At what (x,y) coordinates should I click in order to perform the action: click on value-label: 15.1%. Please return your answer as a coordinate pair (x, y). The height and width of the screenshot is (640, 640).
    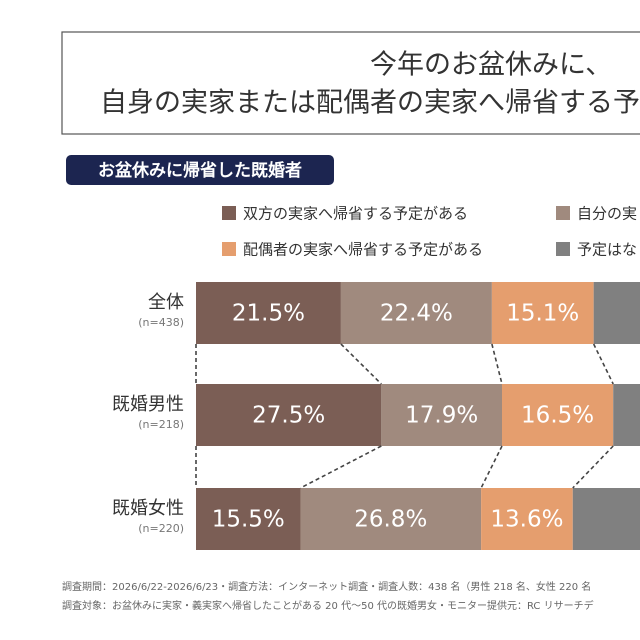
    Looking at the image, I should click on (542, 314).